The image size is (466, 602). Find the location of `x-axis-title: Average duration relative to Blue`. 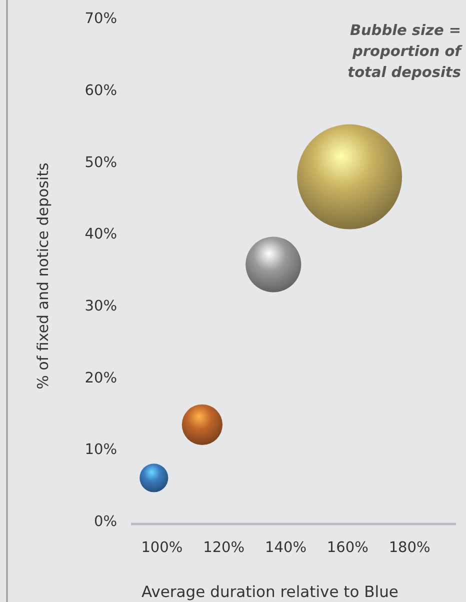

x-axis-title: Average duration relative to Blue is located at coordinates (270, 592).